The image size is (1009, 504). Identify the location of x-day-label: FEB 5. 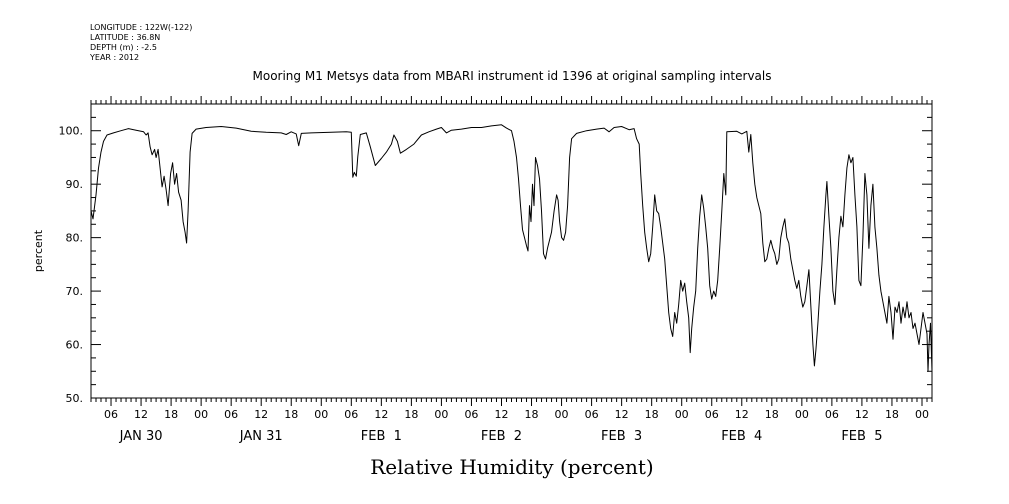
(861, 436).